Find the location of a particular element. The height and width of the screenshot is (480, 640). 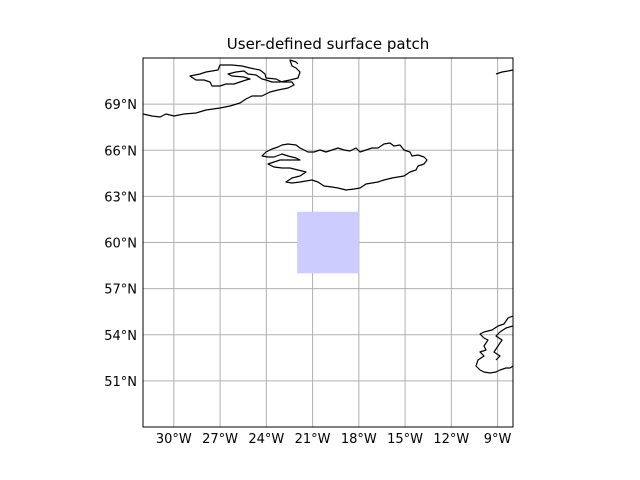

lon-tick-label: 24°W is located at coordinates (266, 439).